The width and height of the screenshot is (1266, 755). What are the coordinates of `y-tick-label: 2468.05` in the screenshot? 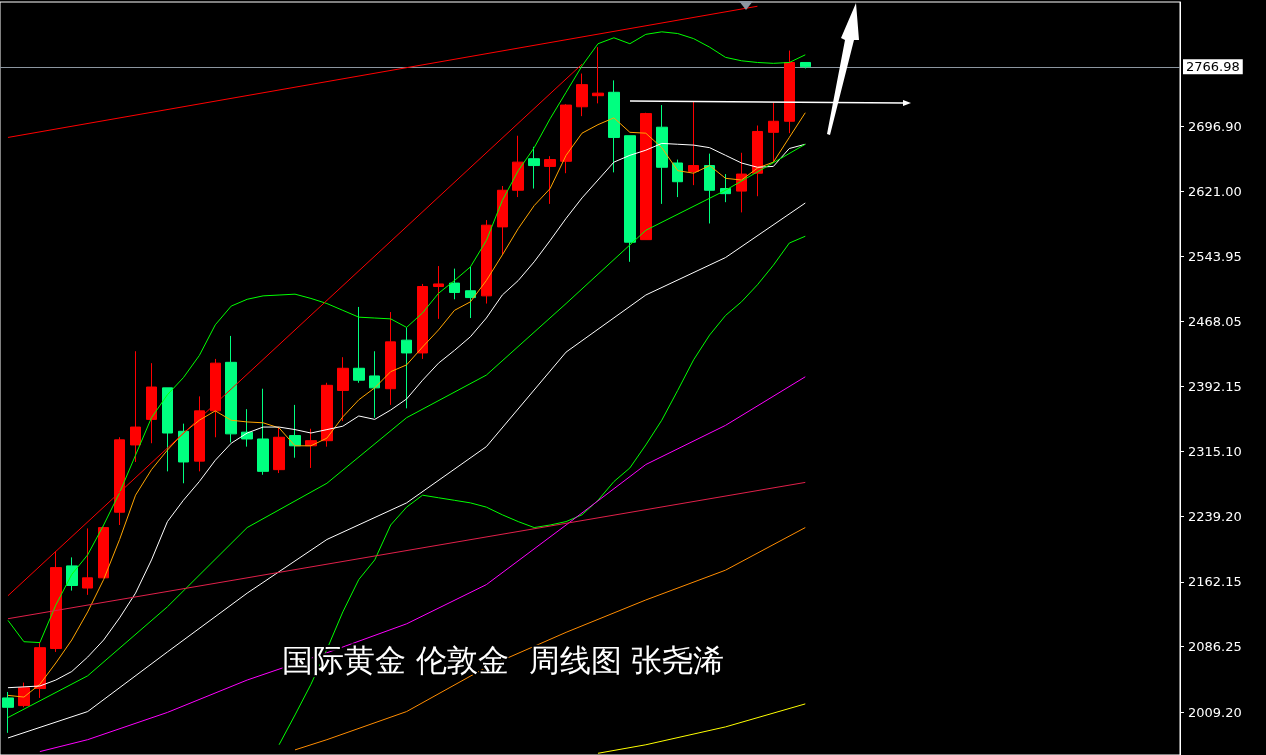 It's located at (1215, 321).